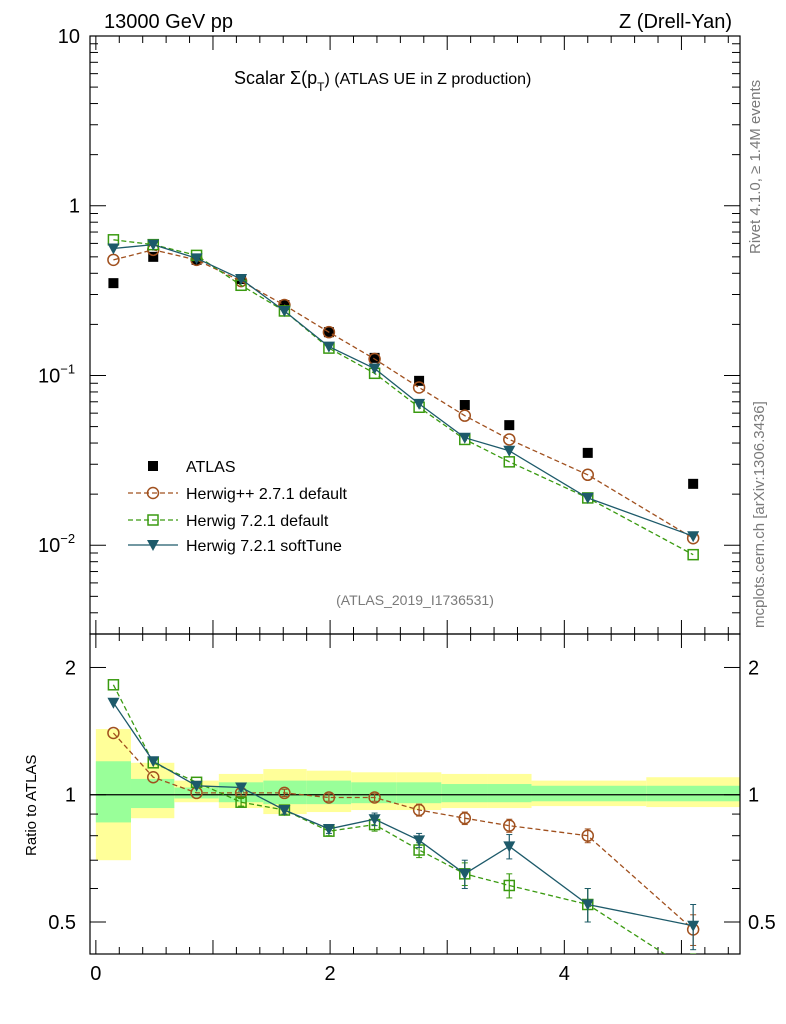 The width and height of the screenshot is (786, 1024). Describe the element at coordinates (415, 600) in the screenshot. I see `analysis-id-label: (ATLAS_2019_I1736531)` at that location.